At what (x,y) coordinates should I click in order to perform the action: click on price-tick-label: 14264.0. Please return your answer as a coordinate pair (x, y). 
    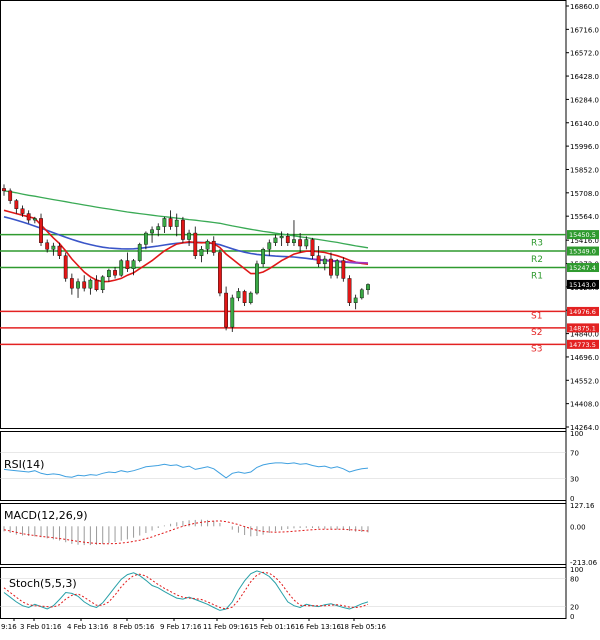
    Looking at the image, I should click on (584, 428).